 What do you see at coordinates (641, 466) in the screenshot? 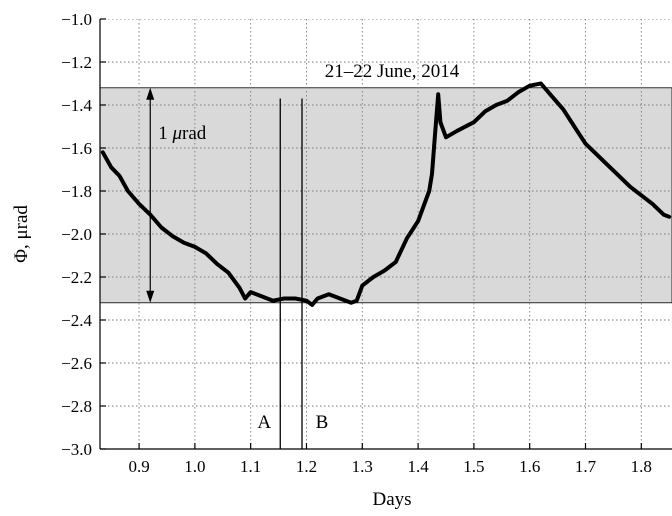
I see `x-tick-label: 1.8` at bounding box center [641, 466].